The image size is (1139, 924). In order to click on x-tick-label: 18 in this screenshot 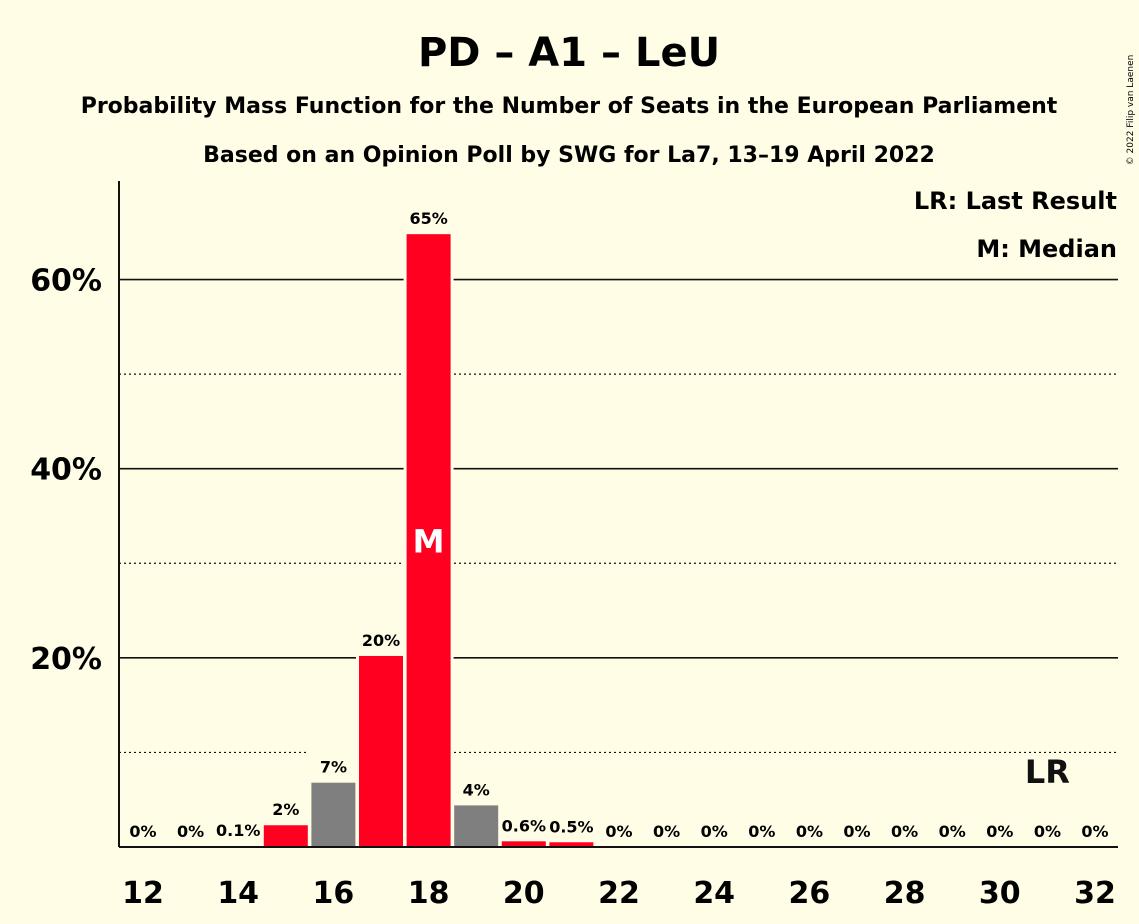, I will do `click(429, 893)`.